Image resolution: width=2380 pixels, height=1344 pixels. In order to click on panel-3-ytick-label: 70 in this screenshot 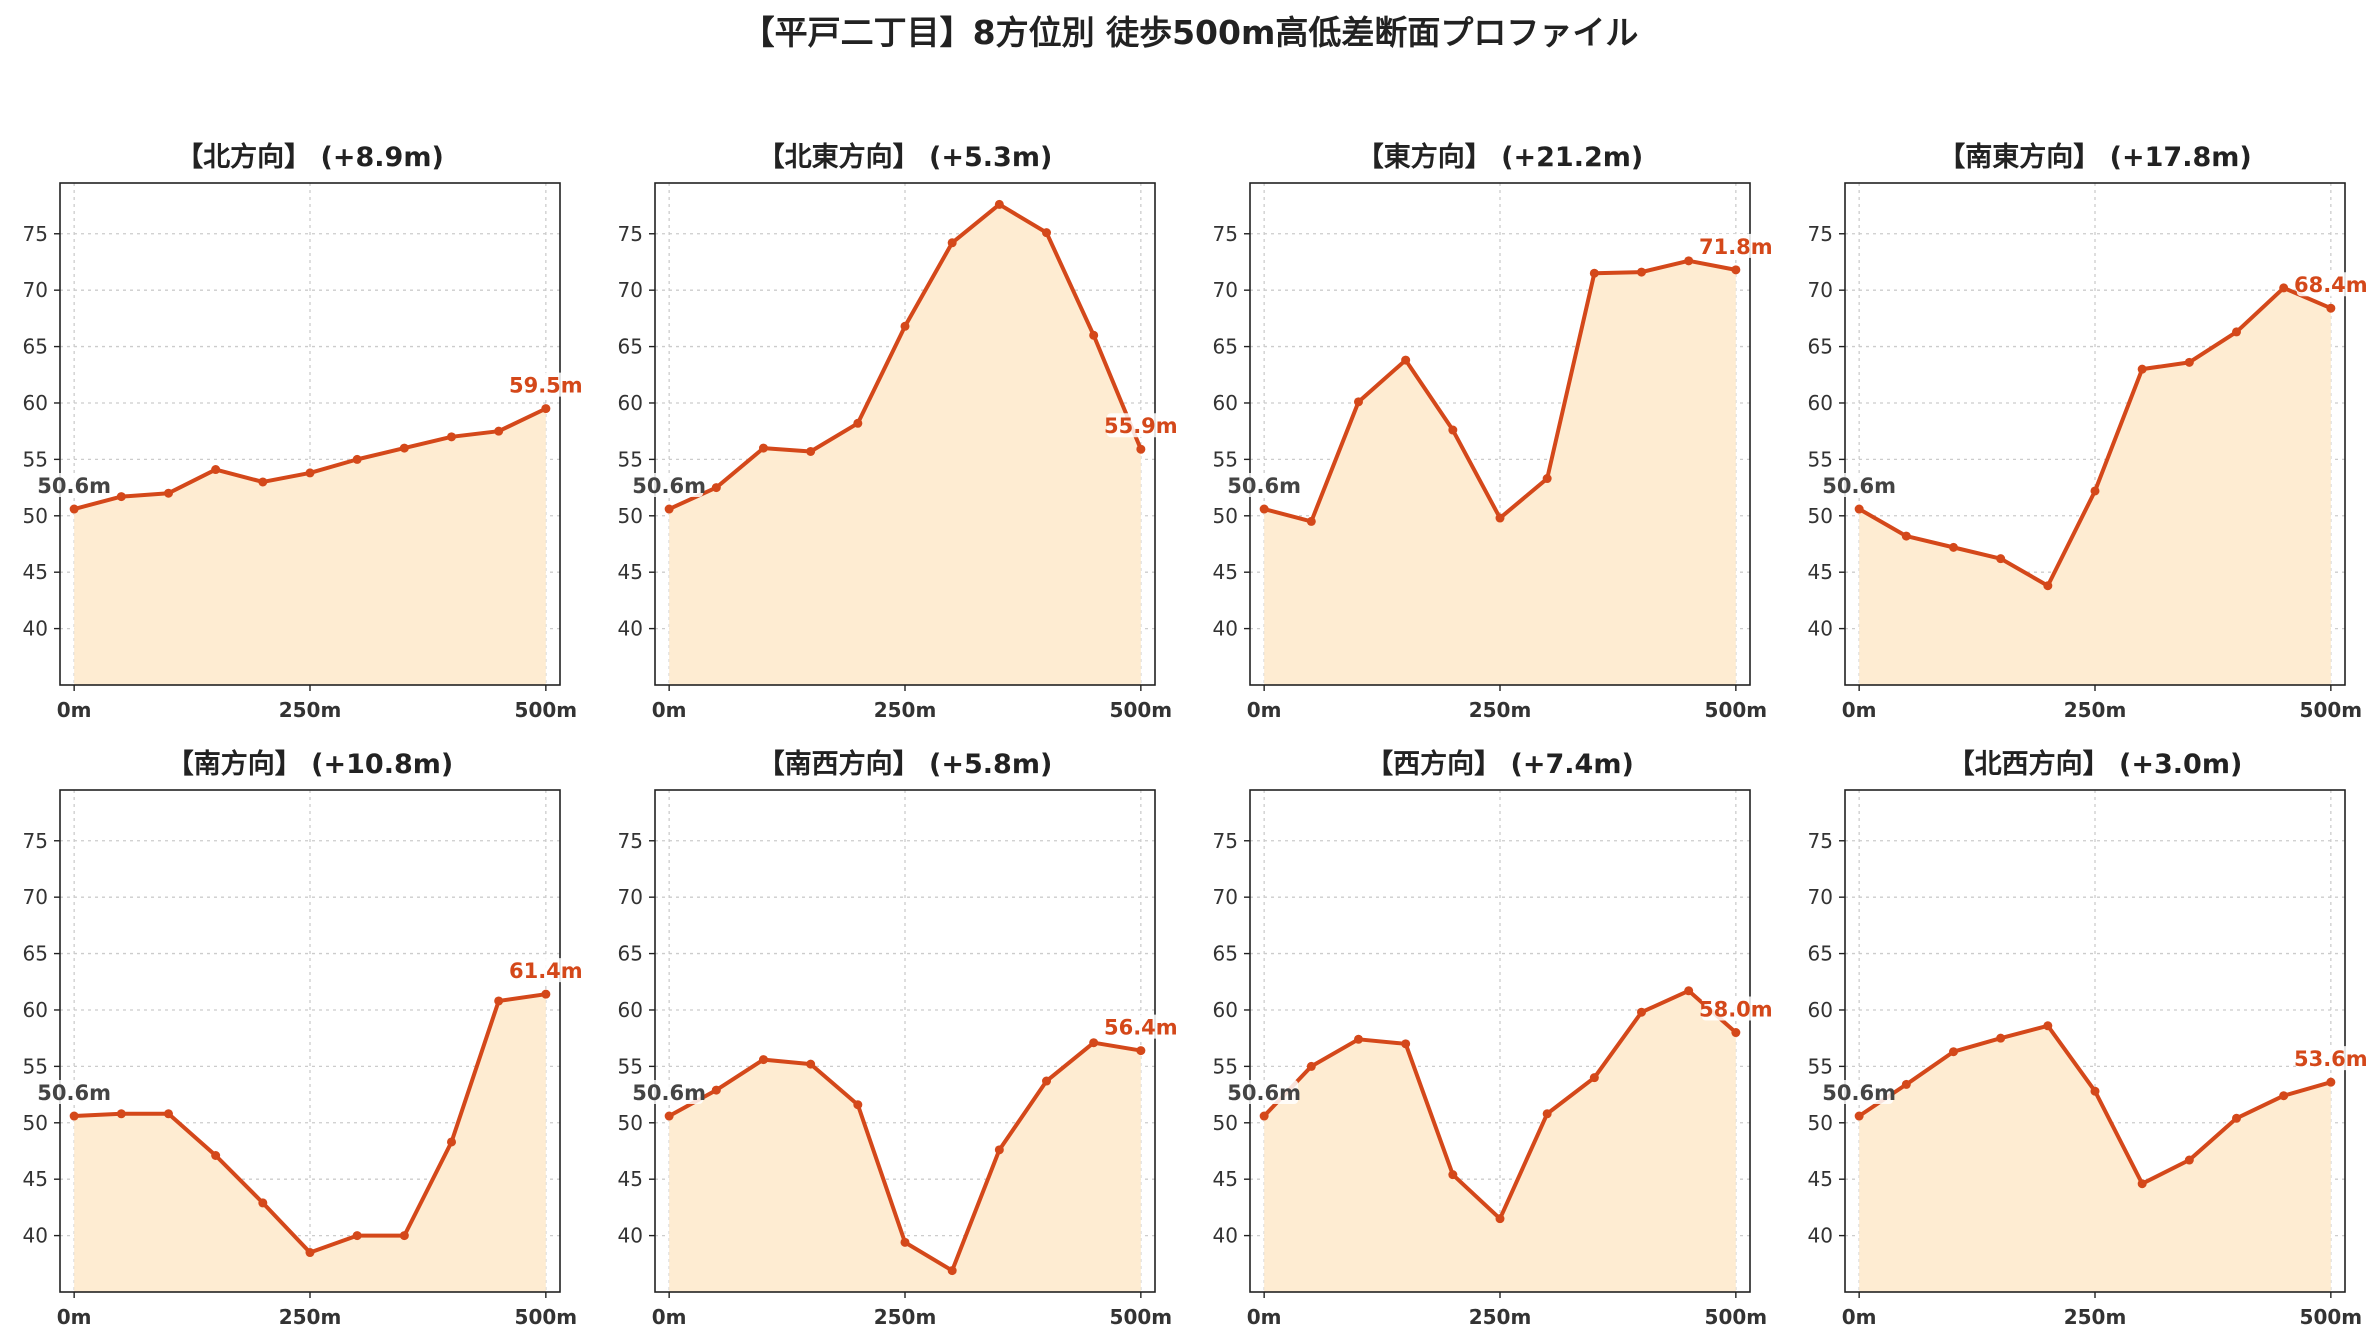, I will do `click(1225, 290)`.